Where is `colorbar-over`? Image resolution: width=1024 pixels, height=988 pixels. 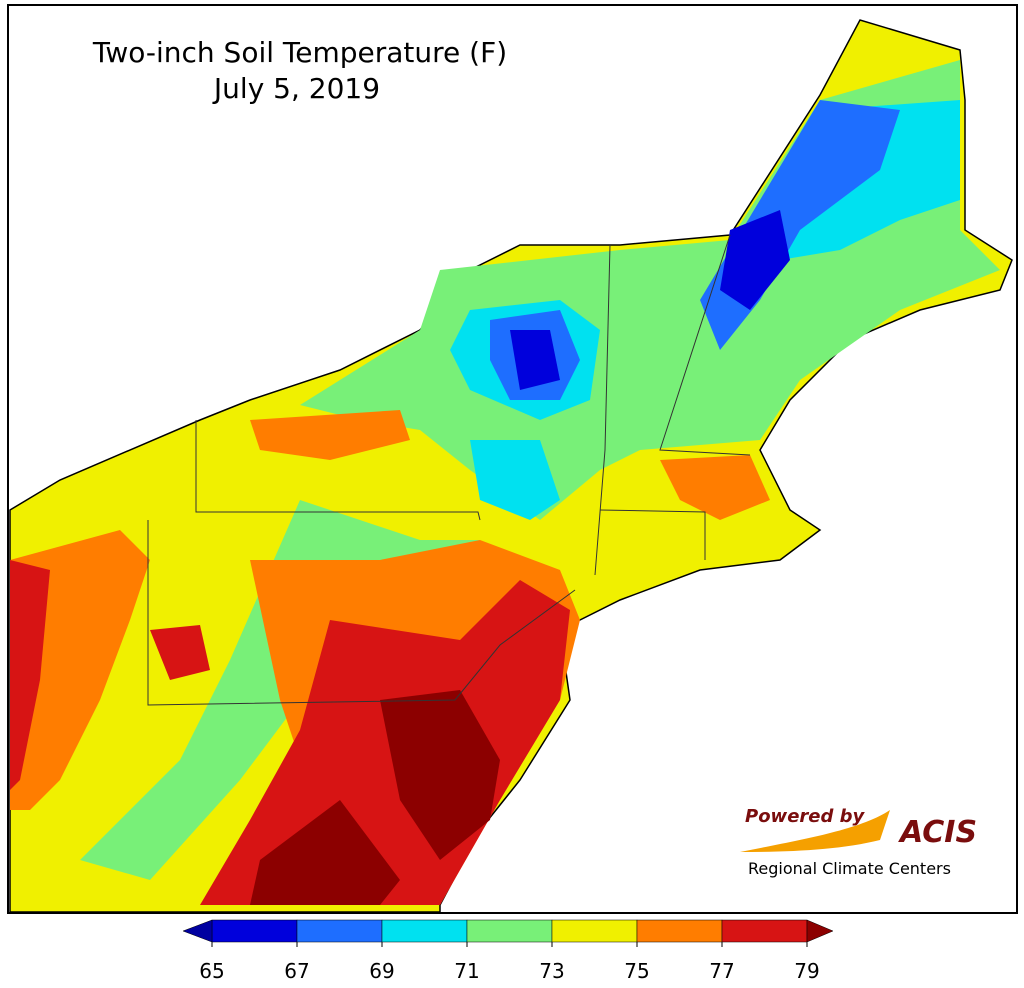
colorbar-over is located at coordinates (820, 931).